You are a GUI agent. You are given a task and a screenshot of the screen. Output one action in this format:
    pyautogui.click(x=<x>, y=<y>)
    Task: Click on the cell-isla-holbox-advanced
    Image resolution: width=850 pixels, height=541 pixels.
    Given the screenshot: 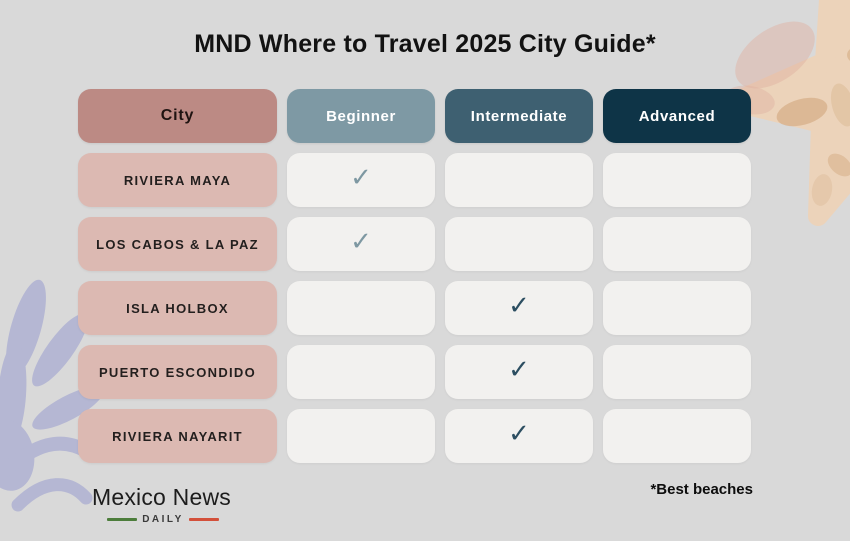 What is the action you would take?
    pyautogui.click(x=677, y=308)
    